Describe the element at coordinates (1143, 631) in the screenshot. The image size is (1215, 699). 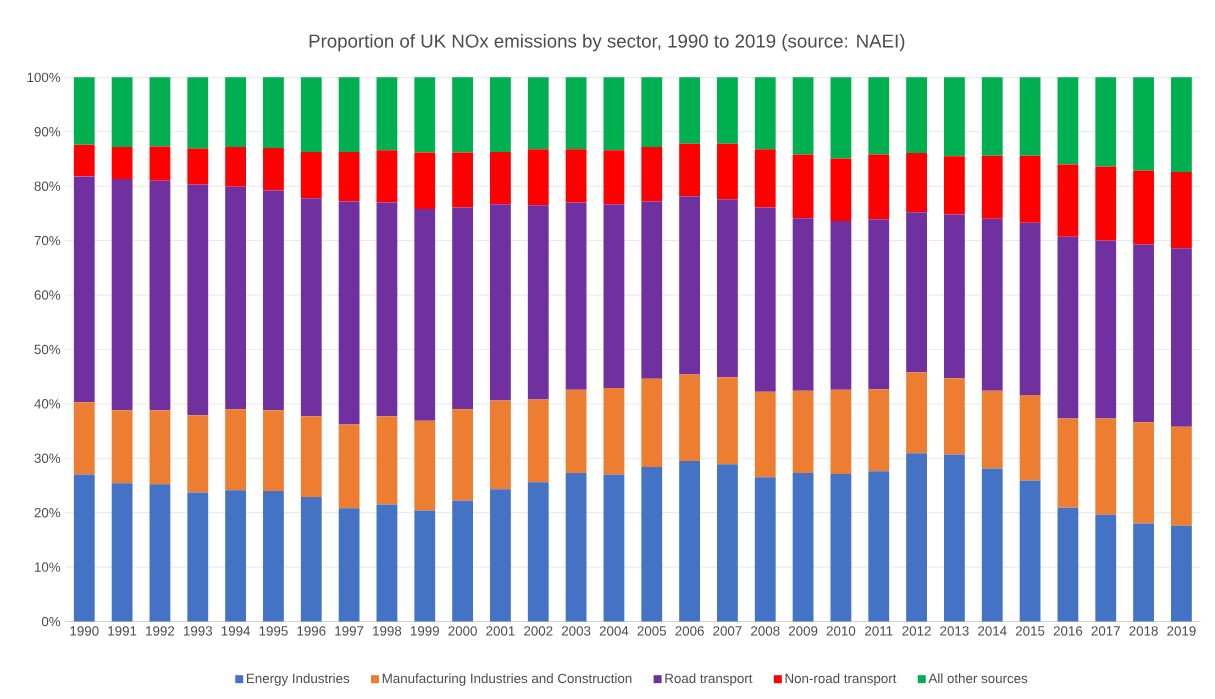
I see `x-tick-label: 2018` at that location.